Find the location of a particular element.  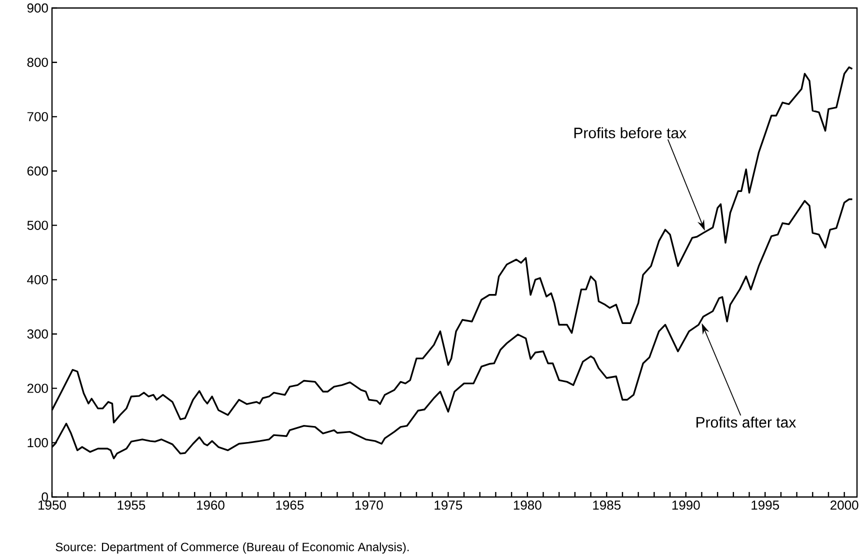

x-tick-label: 1985 is located at coordinates (607, 505).